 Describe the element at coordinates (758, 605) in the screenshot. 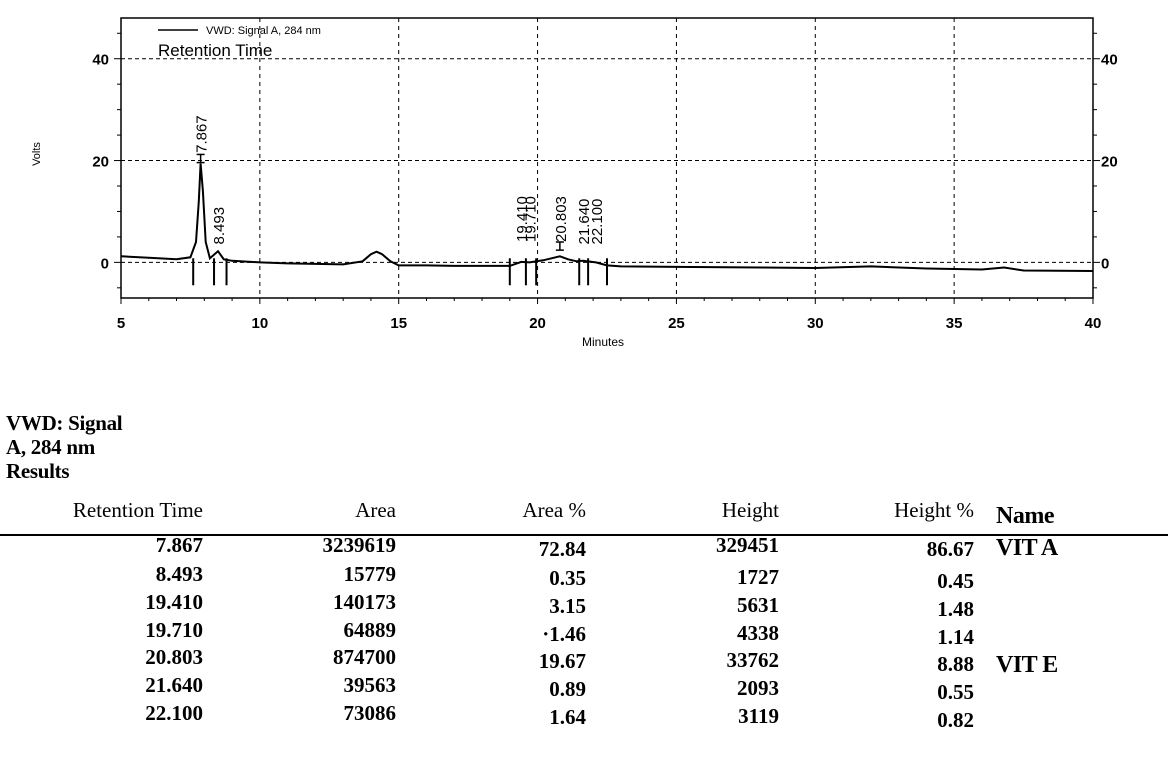

I see `cell-height: 5631` at that location.